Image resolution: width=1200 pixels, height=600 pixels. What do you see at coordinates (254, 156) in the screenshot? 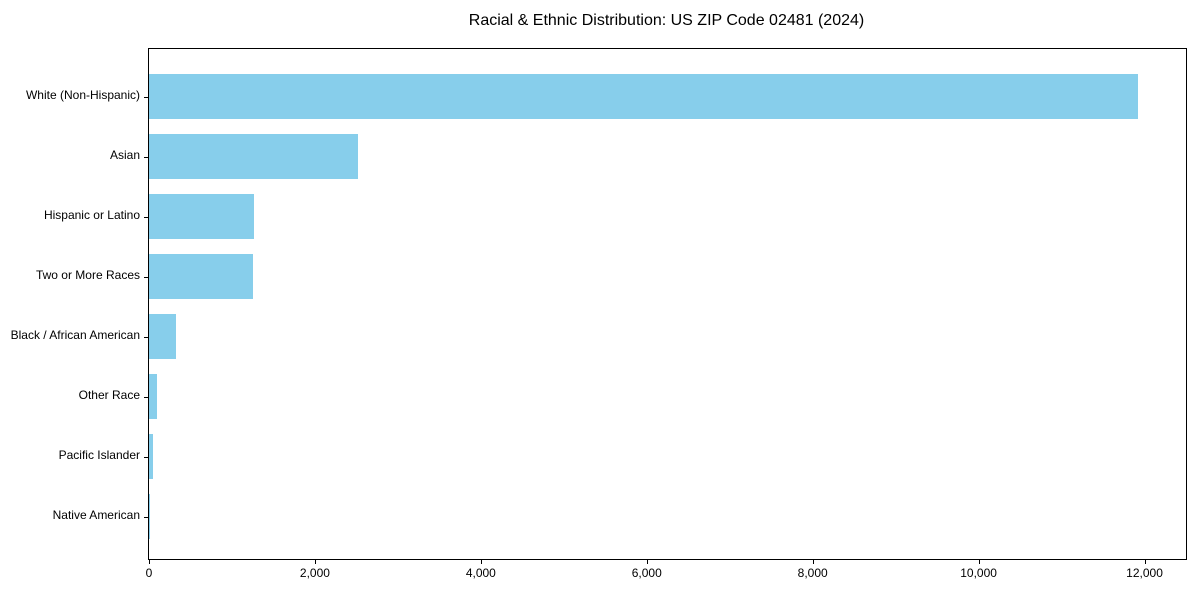
I see `bar-asian` at bounding box center [254, 156].